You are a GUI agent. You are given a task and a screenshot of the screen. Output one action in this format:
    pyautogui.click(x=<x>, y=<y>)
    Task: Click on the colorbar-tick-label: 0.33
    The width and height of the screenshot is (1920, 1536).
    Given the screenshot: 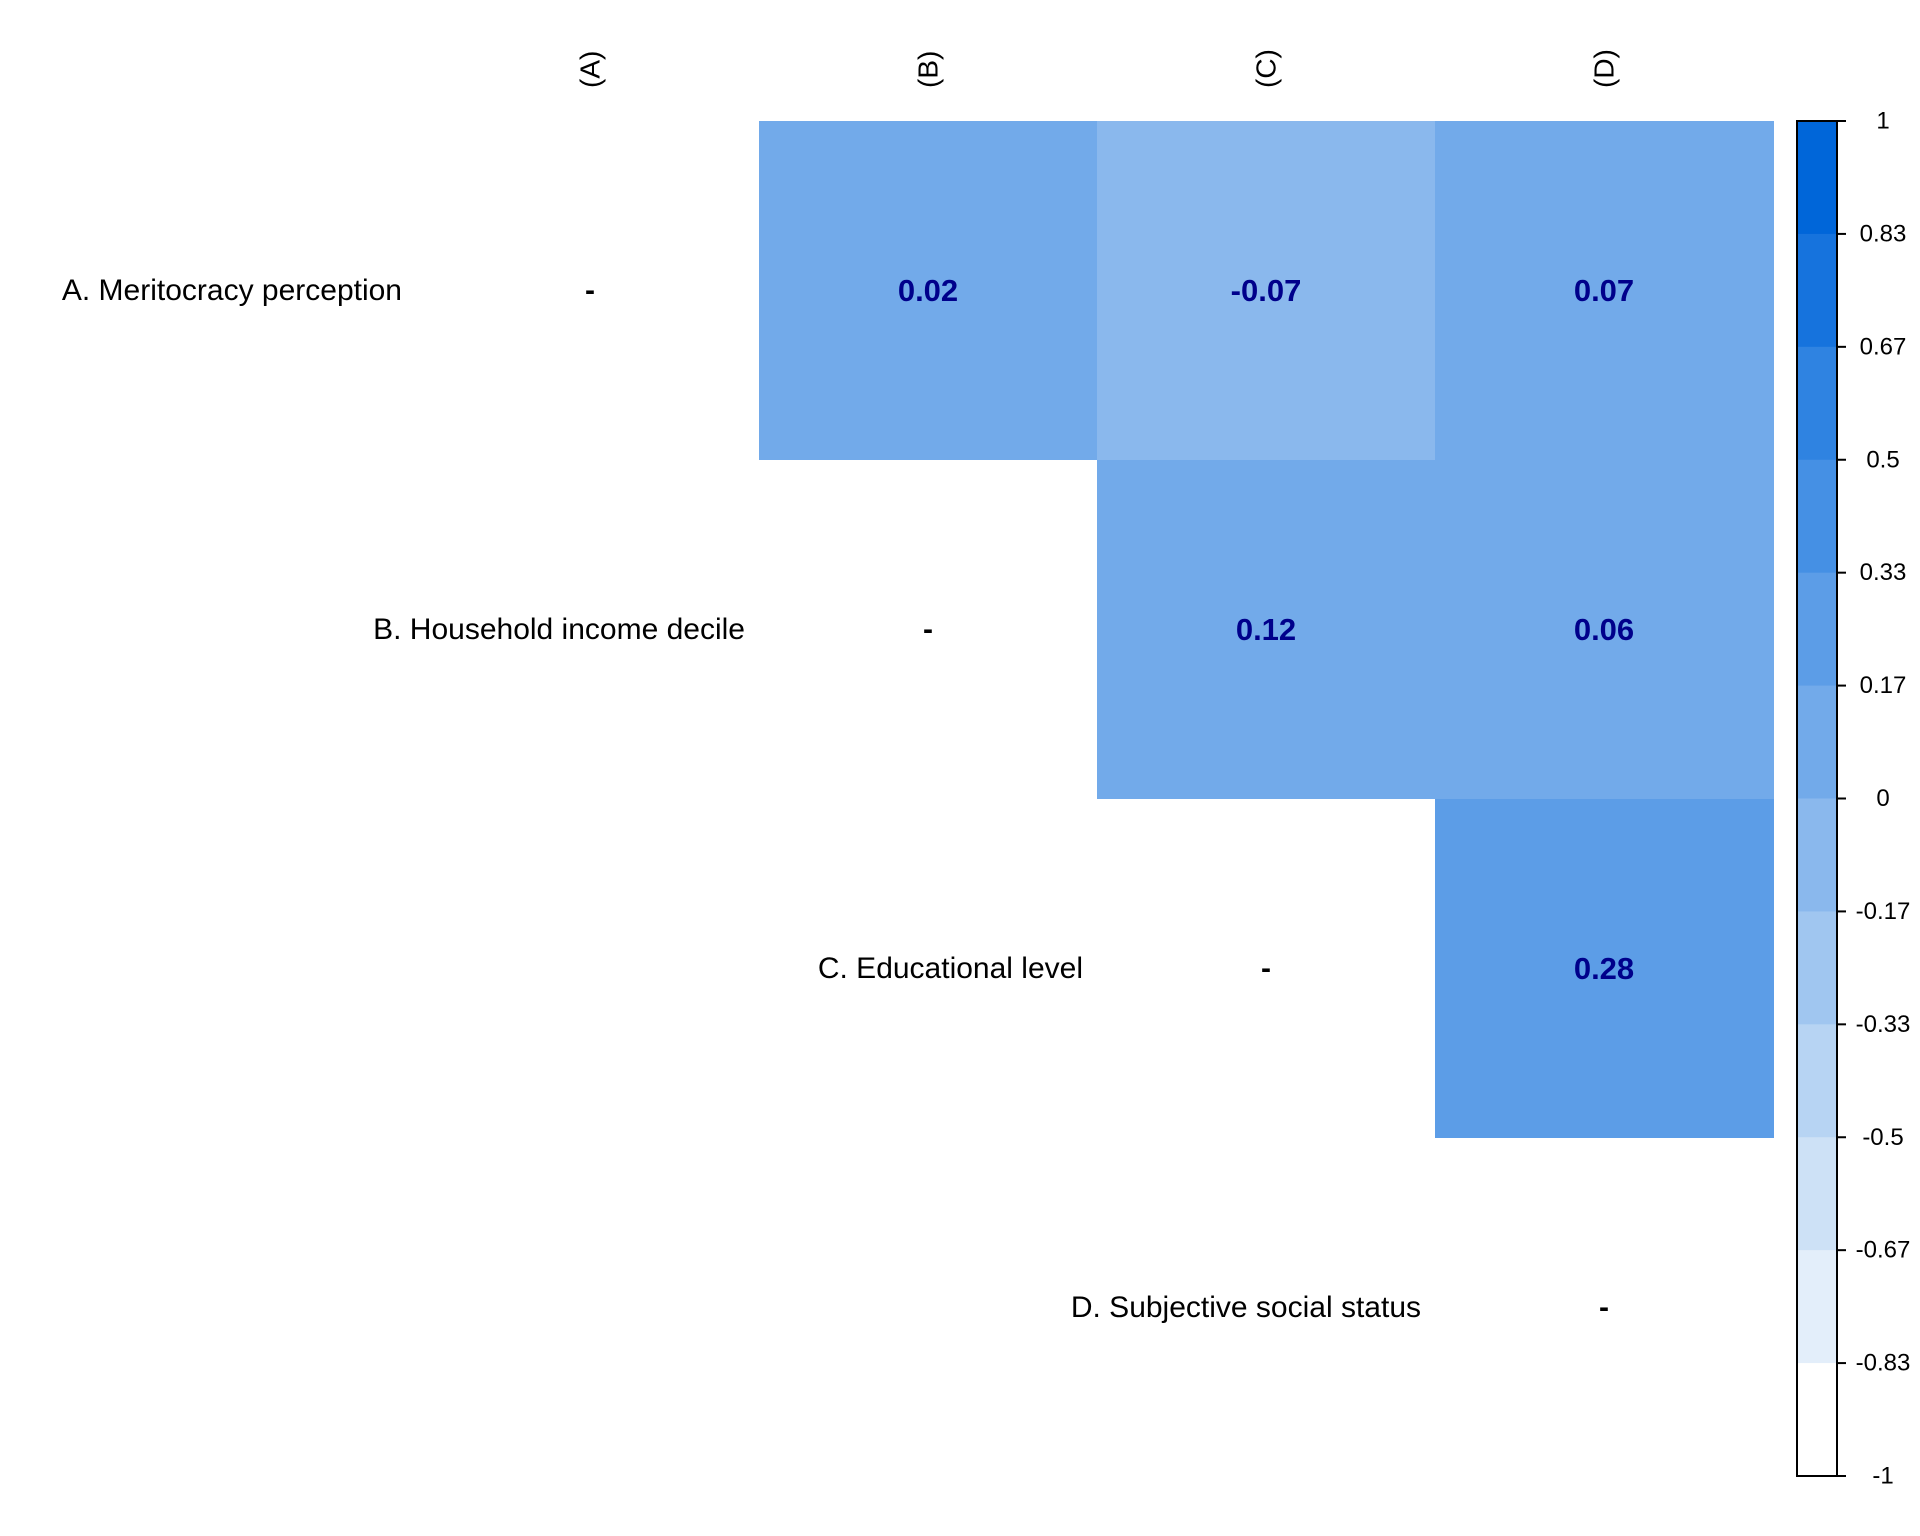 What is the action you would take?
    pyautogui.click(x=1883, y=572)
    